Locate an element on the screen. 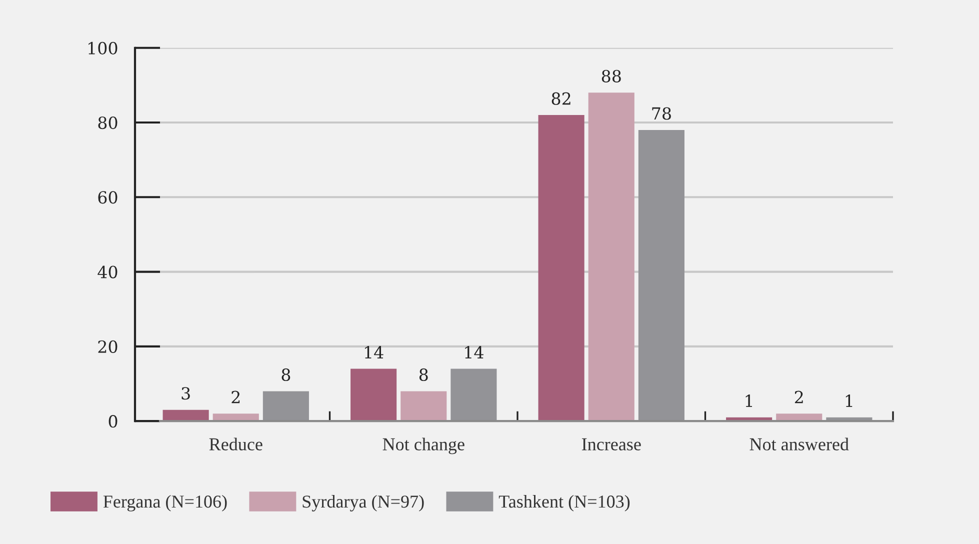  legend-label: Fergana (N=106) is located at coordinates (165, 503).